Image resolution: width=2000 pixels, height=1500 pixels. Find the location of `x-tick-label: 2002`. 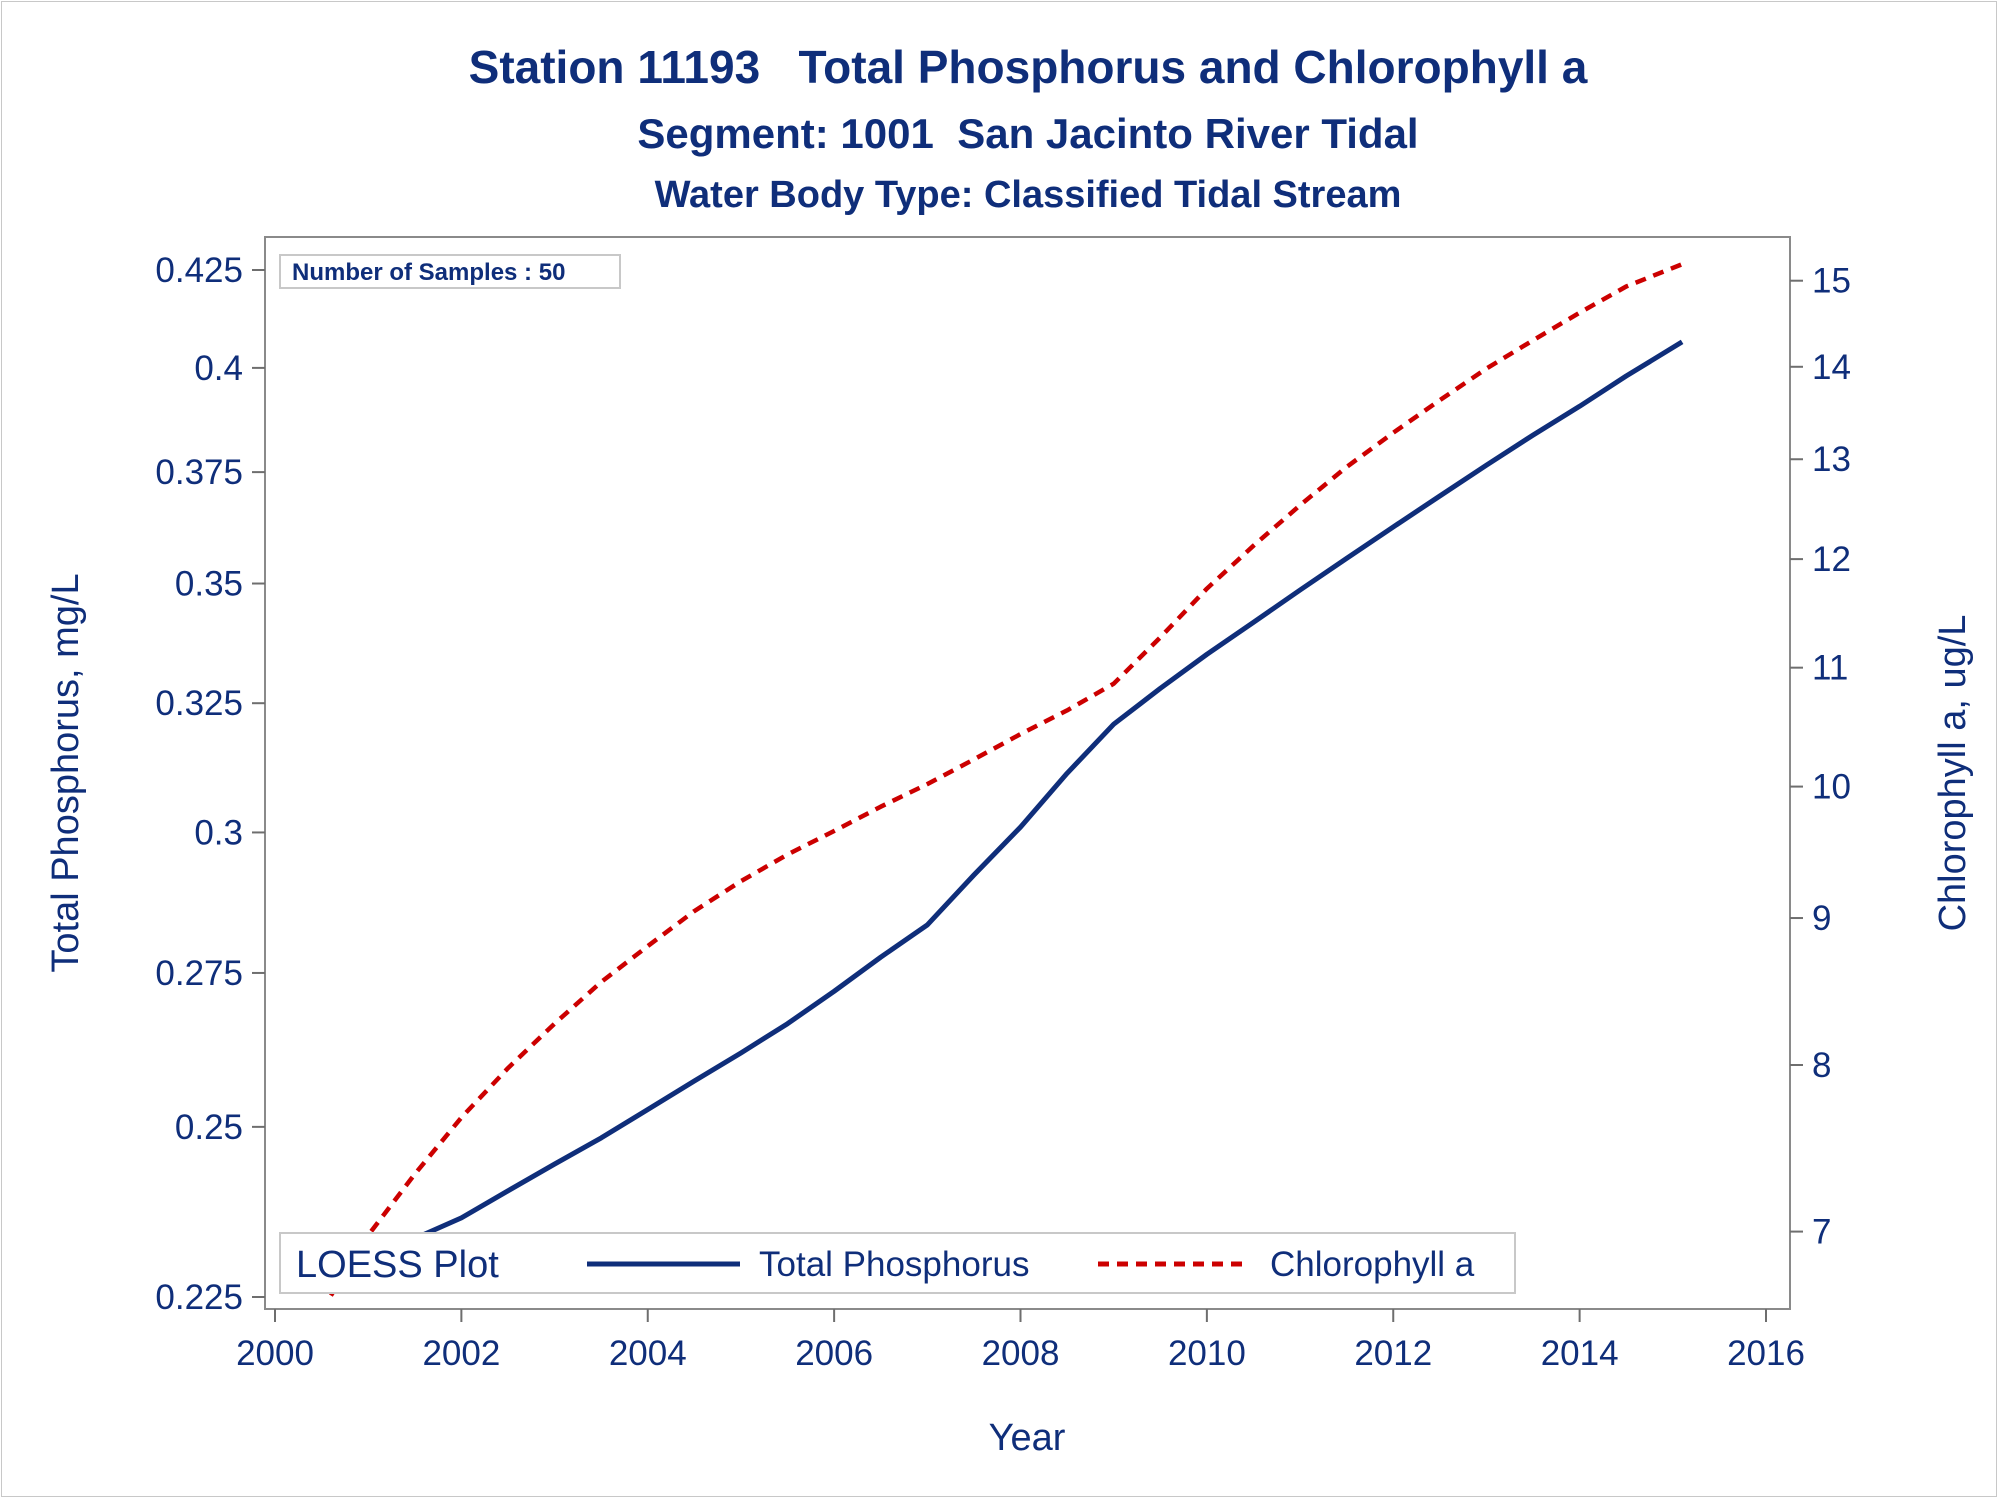

x-tick-label: 2002 is located at coordinates (461, 1353).